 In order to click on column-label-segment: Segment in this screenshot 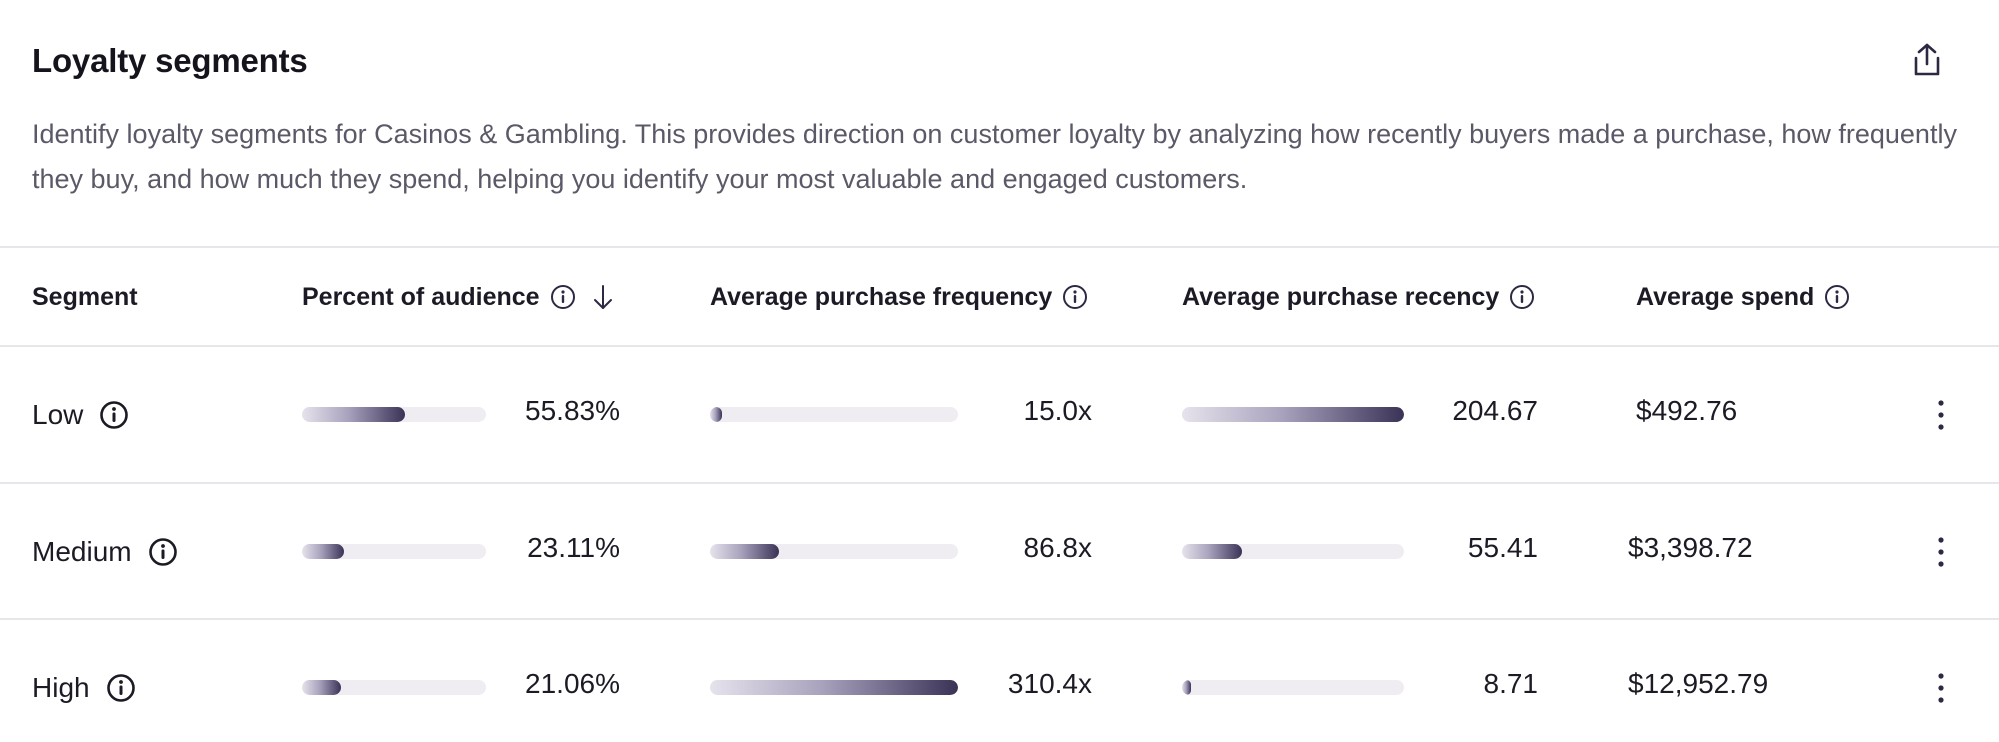, I will do `click(85, 296)`.